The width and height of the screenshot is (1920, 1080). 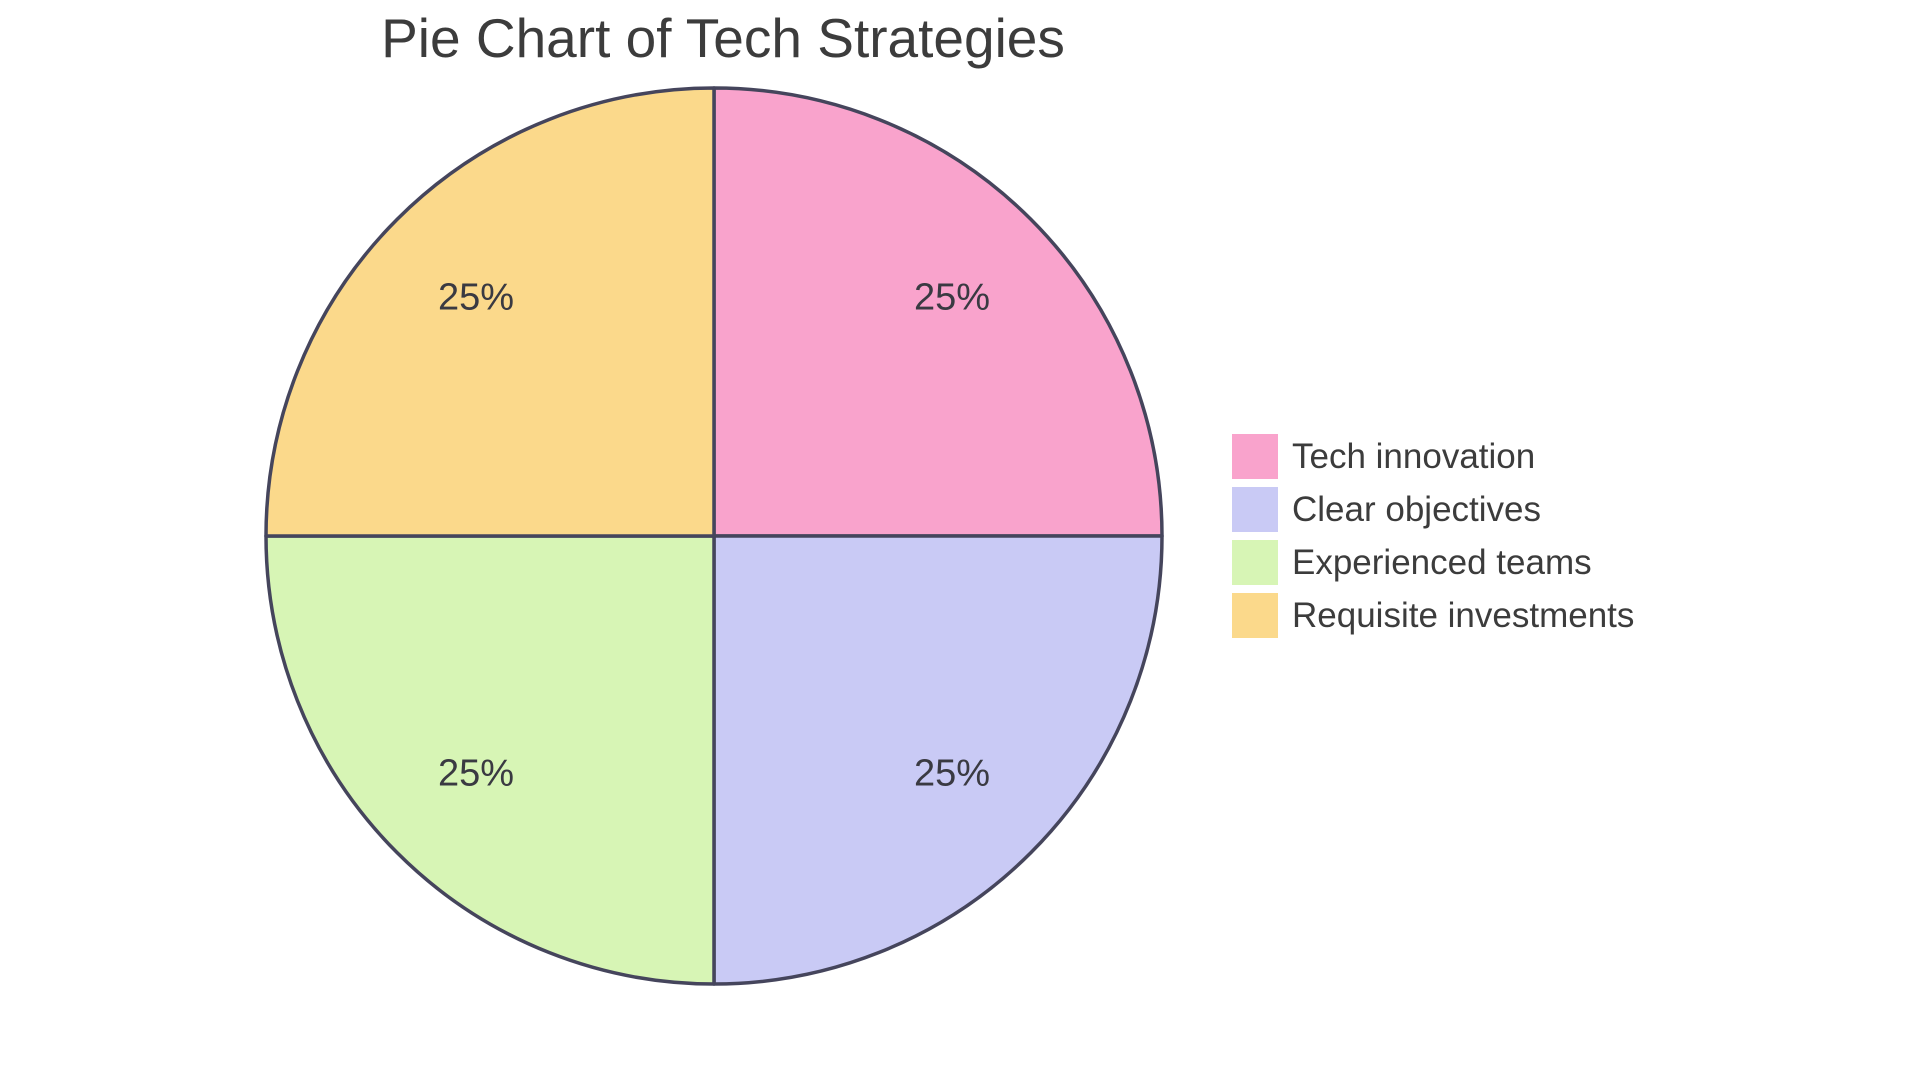 I want to click on pie-slice-requisite-investments, so click(x=490, y=312).